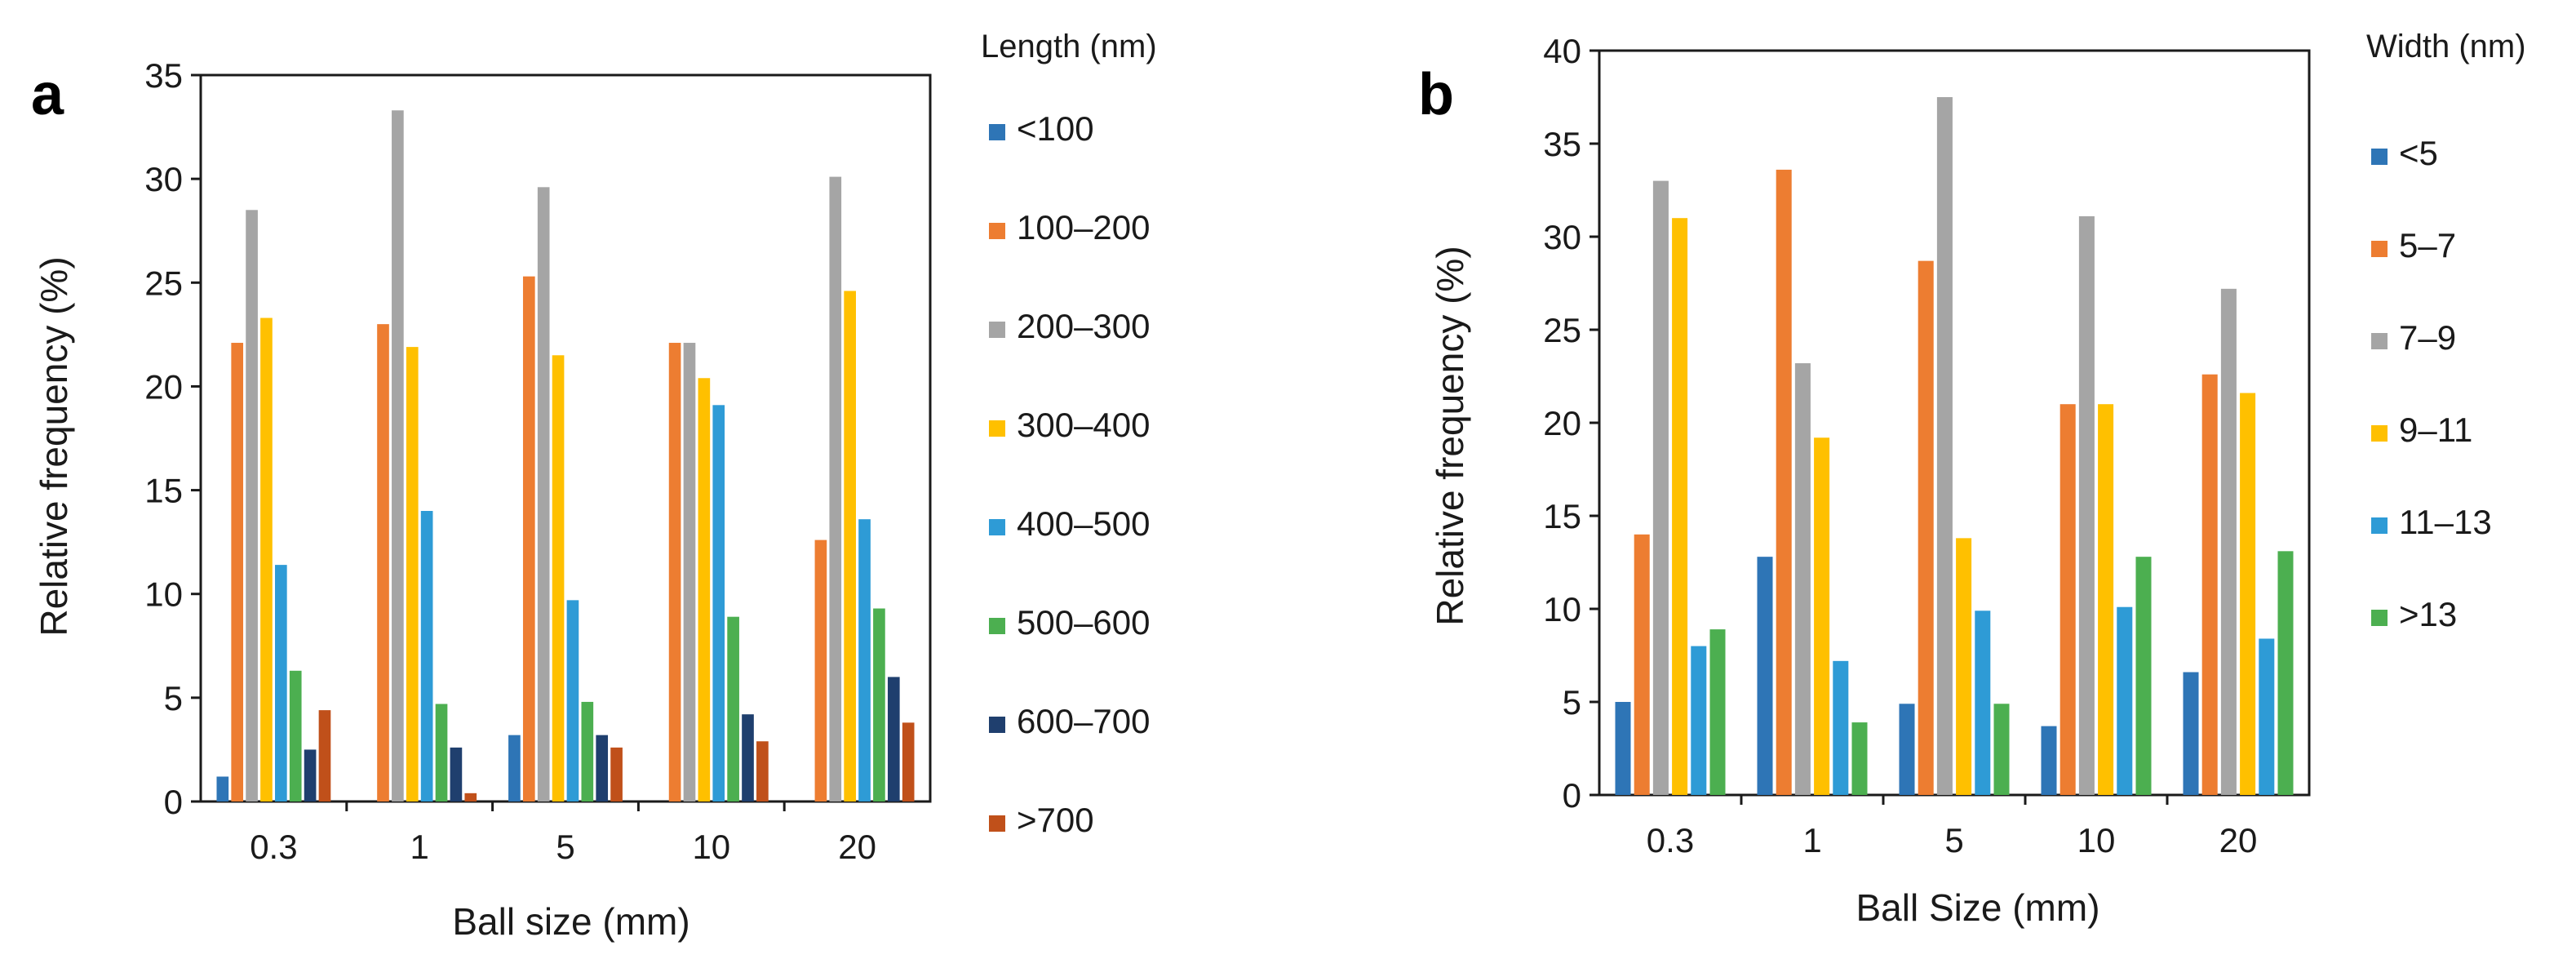  Describe the element at coordinates (1562, 423) in the screenshot. I see `panel-b-y-tick-label: 20` at that location.